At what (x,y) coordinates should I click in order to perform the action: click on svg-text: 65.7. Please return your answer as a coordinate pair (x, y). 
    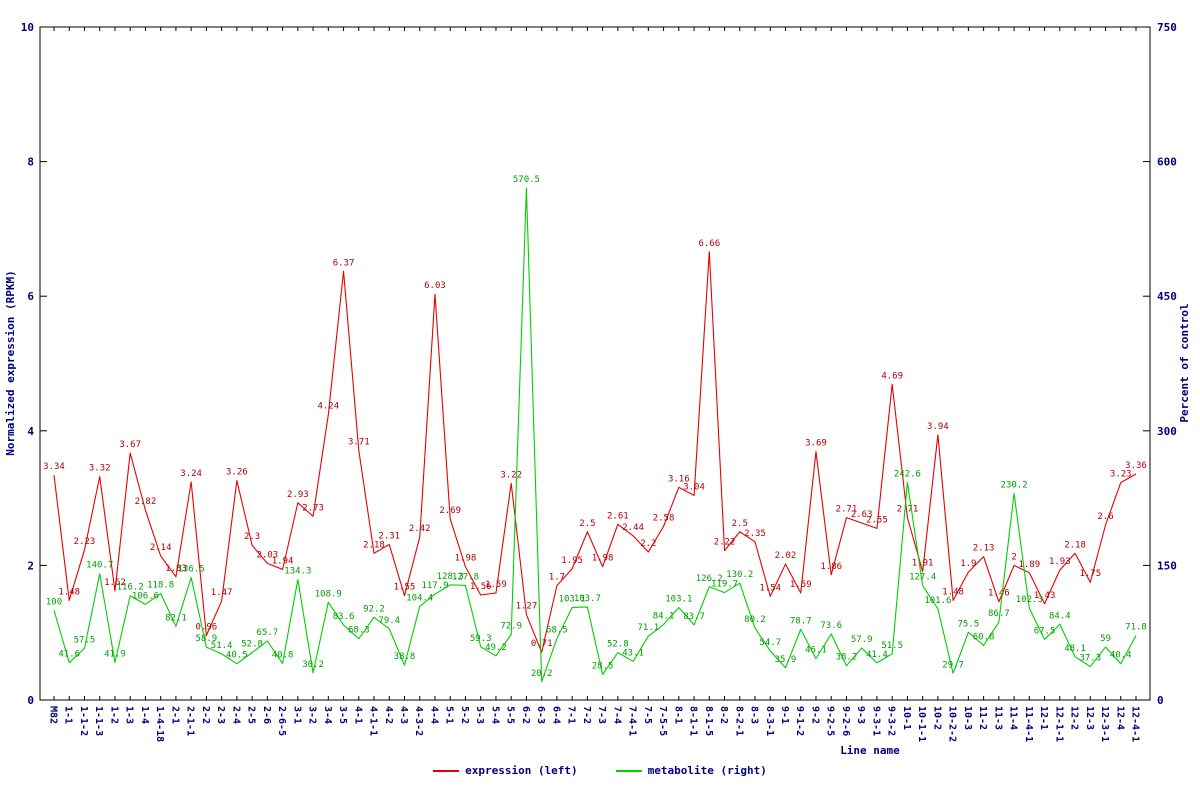
    Looking at the image, I should click on (268, 633).